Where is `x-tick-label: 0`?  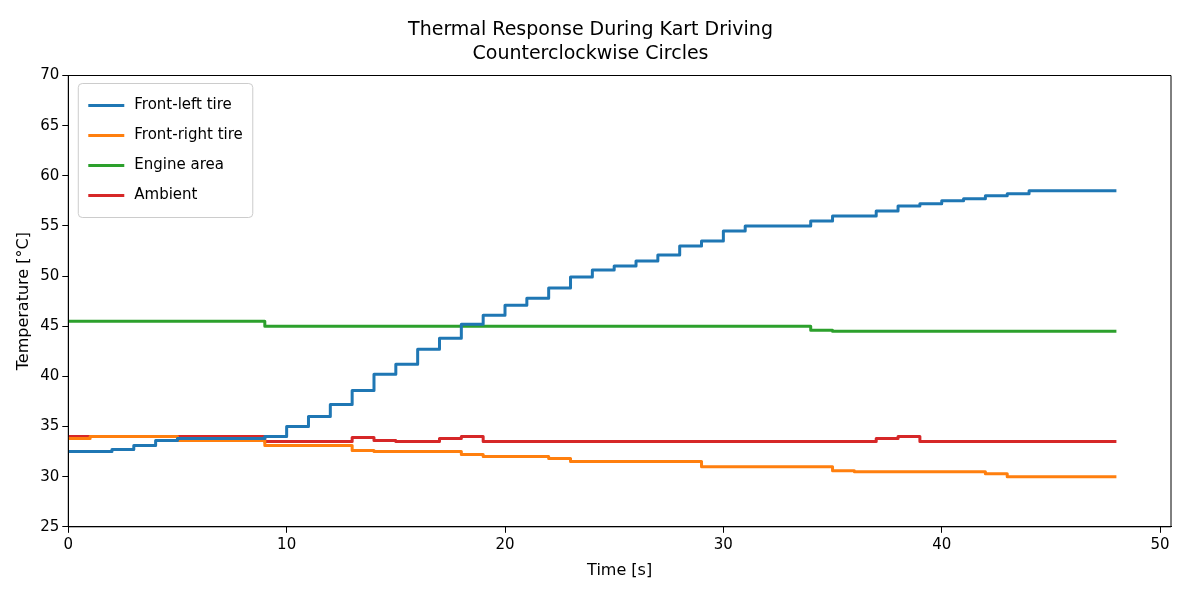
x-tick-label: 0 is located at coordinates (68, 543).